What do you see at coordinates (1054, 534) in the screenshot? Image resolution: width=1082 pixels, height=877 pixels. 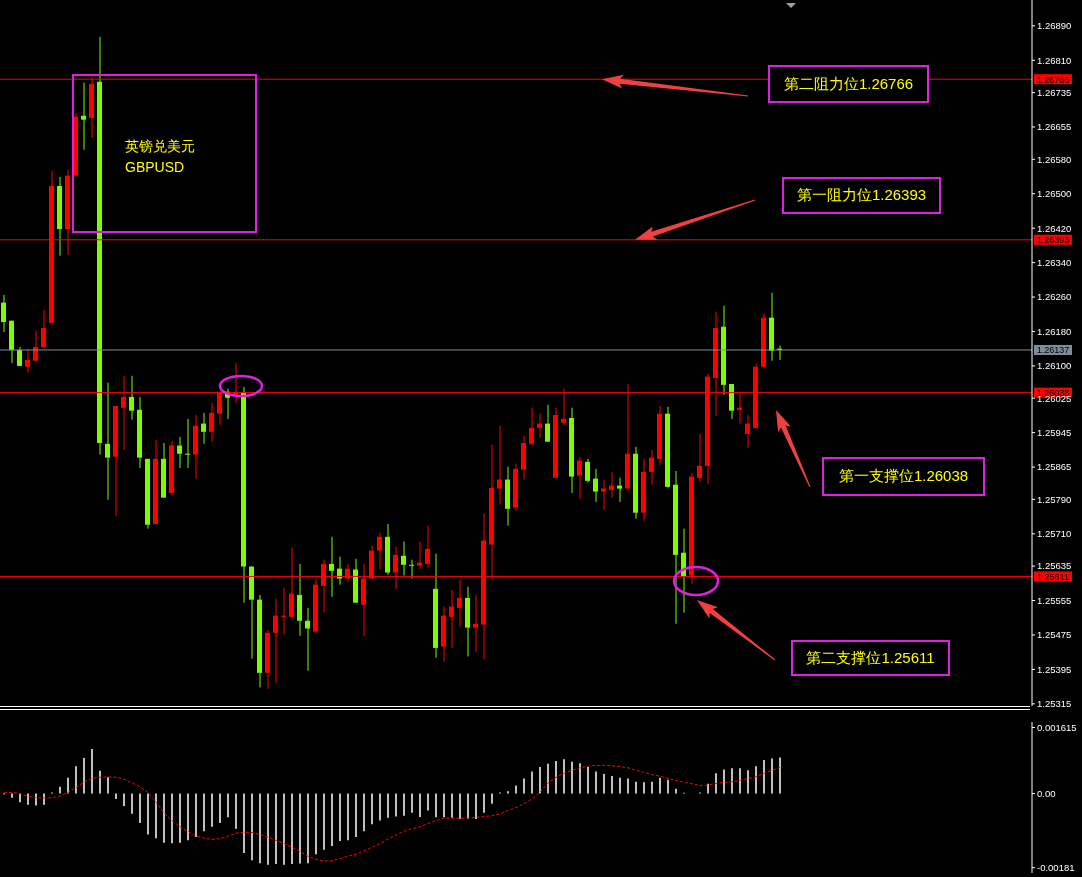 I see `y-tick-label: 1.25710` at bounding box center [1054, 534].